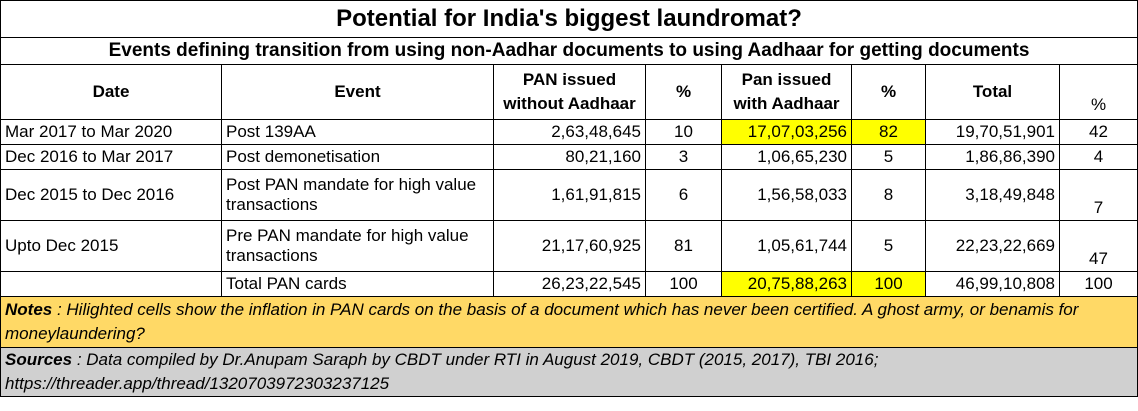 The image size is (1138, 411). I want to click on cell-pct-total: 7, so click(1098, 195).